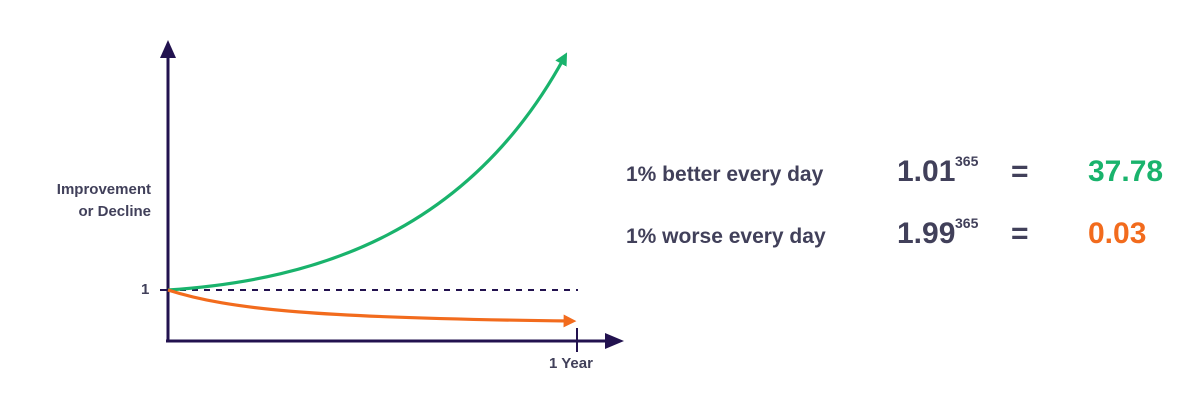 Image resolution: width=1201 pixels, height=415 pixels. Describe the element at coordinates (967, 161) in the screenshot. I see `equation-better-exponent: 365` at that location.